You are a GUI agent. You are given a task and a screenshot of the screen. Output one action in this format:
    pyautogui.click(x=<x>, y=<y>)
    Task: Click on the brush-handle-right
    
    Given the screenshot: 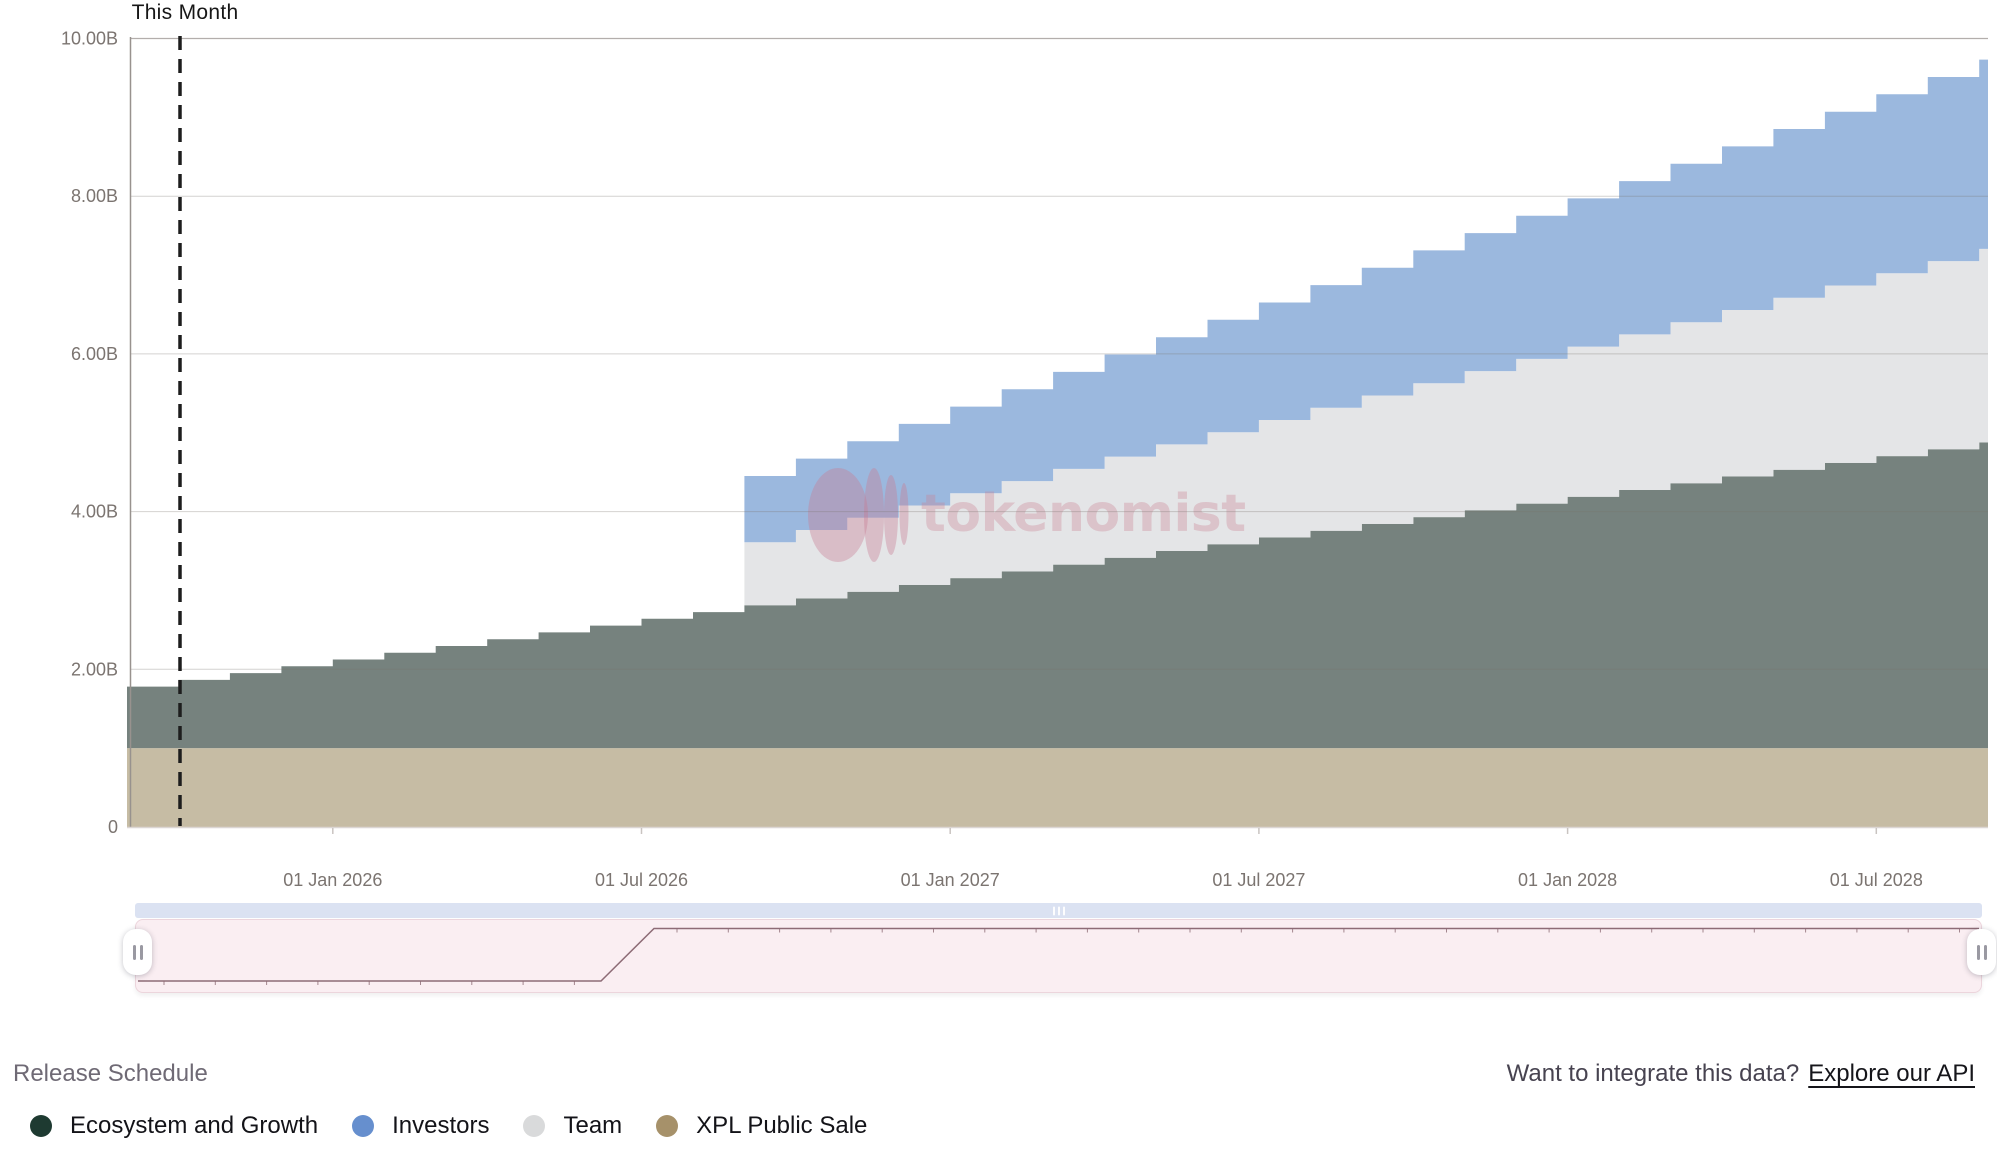 What is the action you would take?
    pyautogui.click(x=1981, y=952)
    